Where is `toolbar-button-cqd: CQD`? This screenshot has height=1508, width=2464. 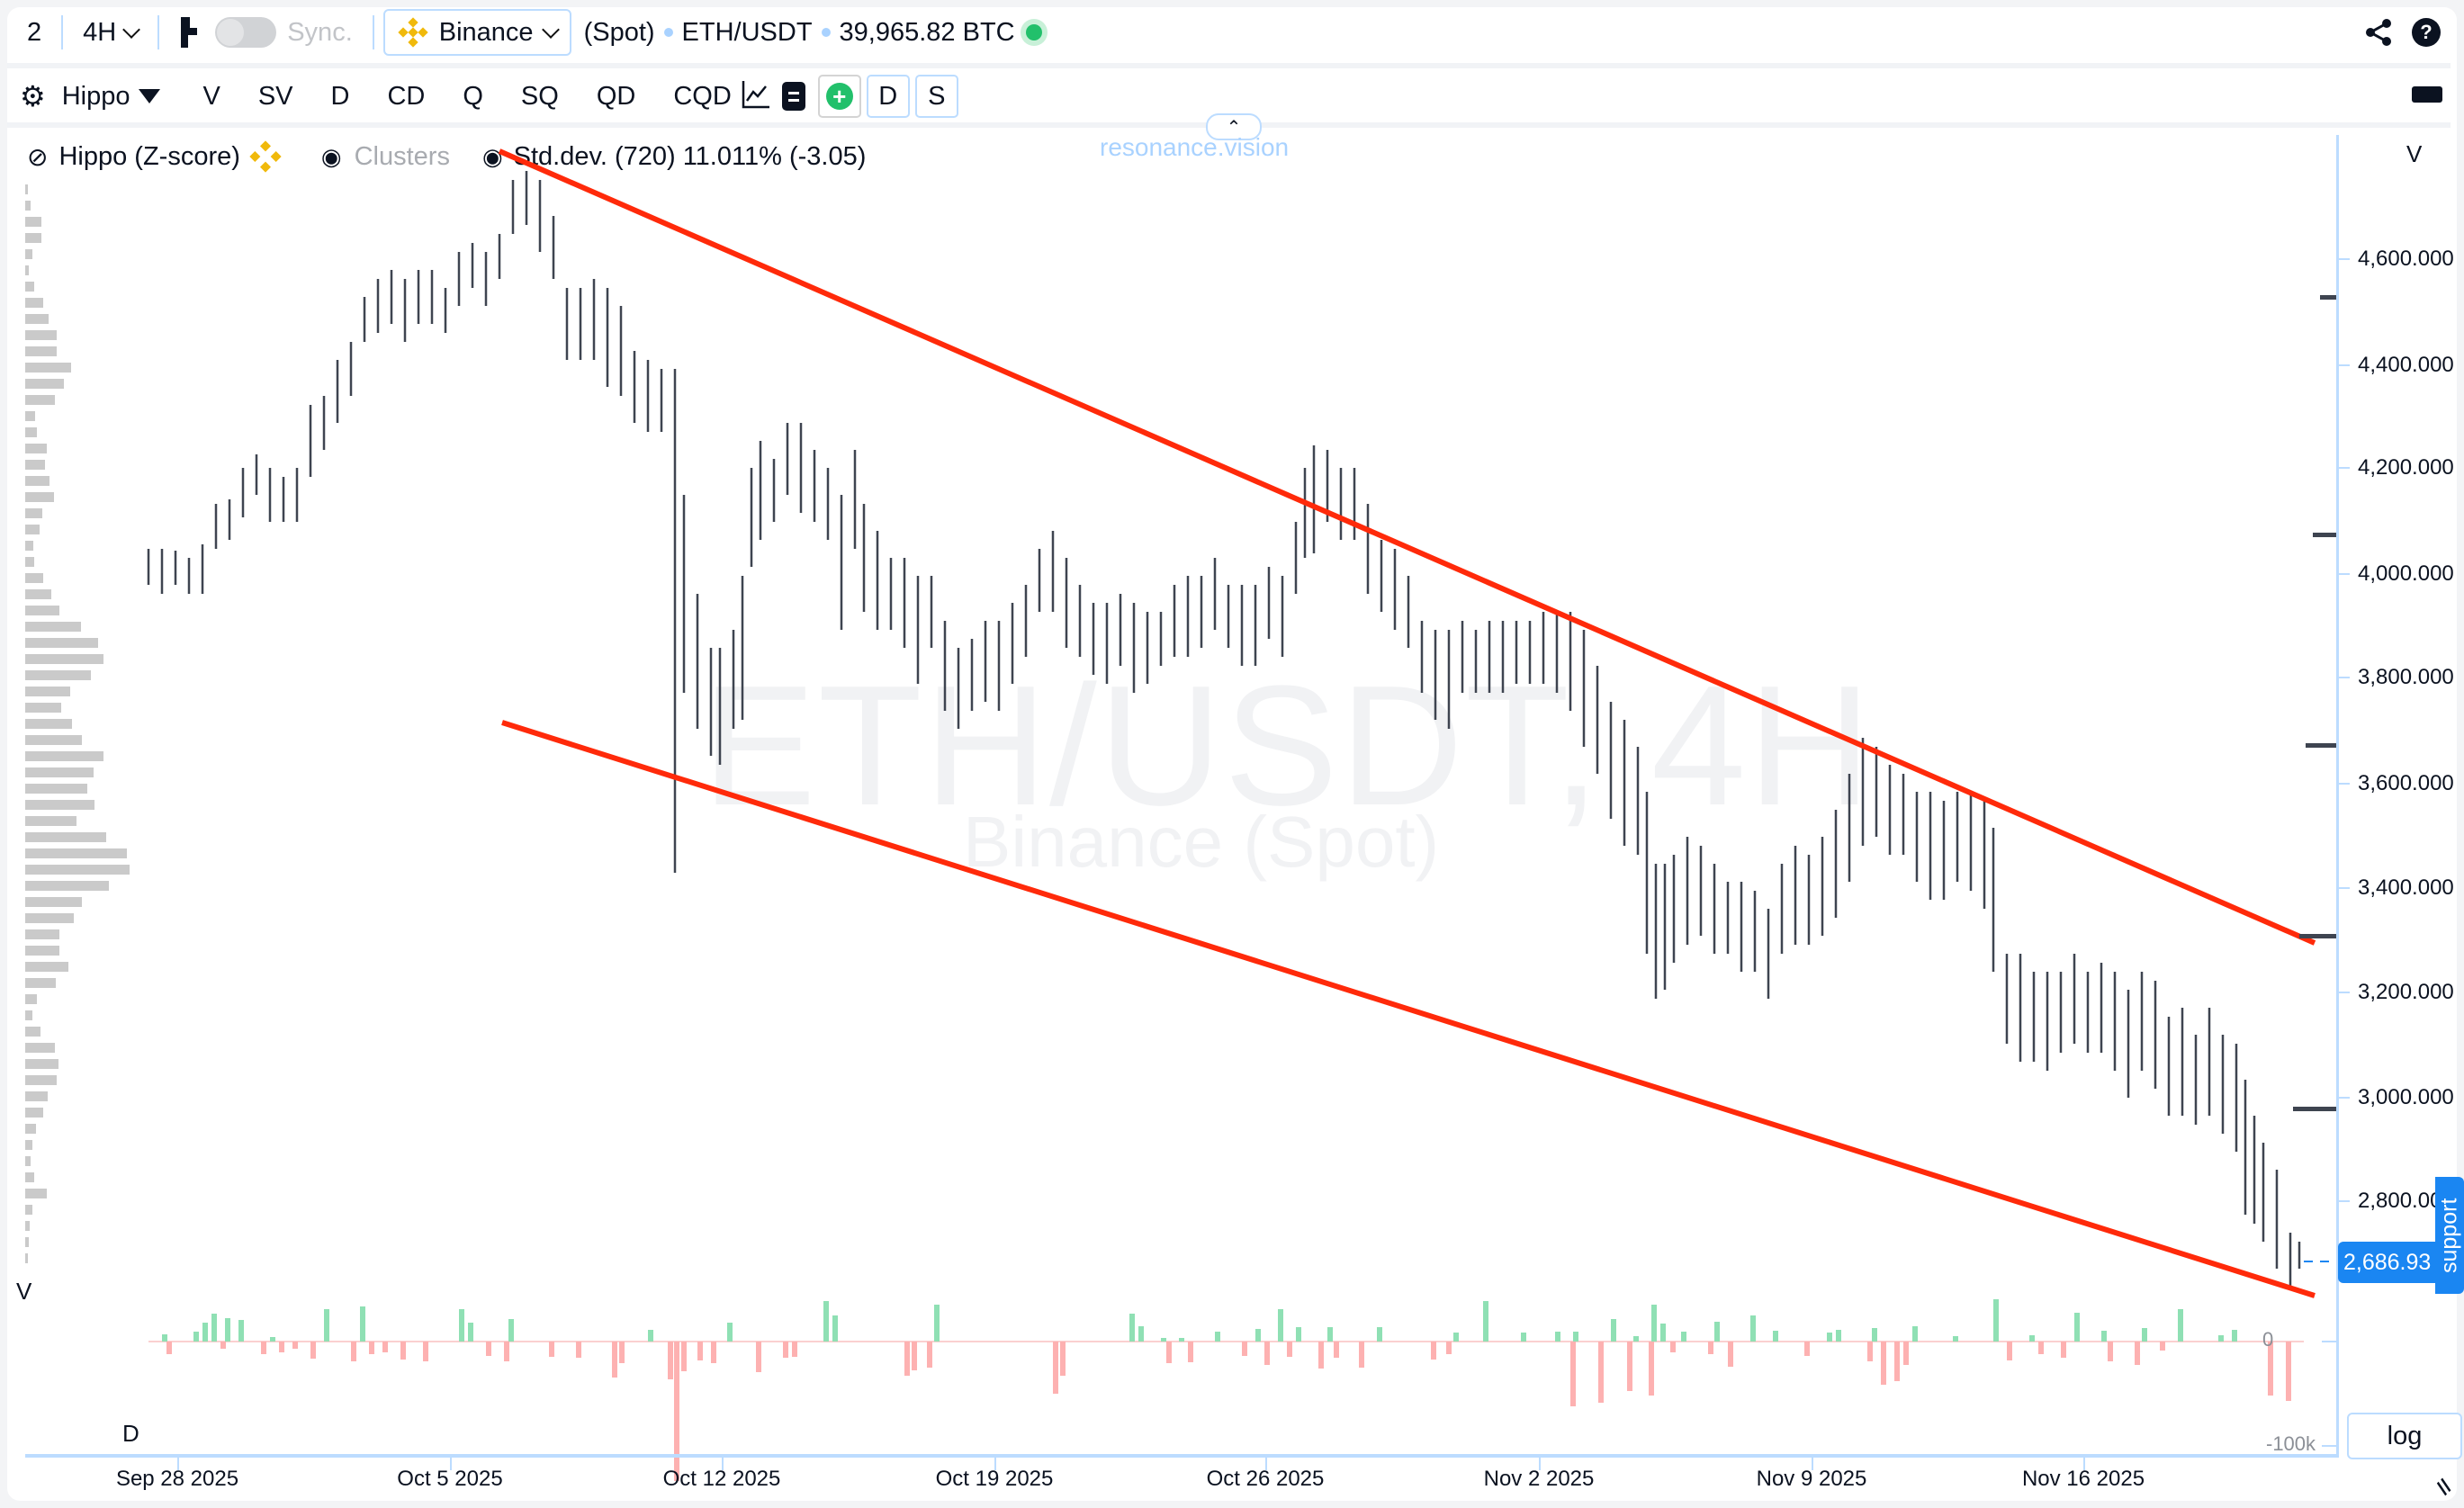 toolbar-button-cqd: CQD is located at coordinates (702, 96).